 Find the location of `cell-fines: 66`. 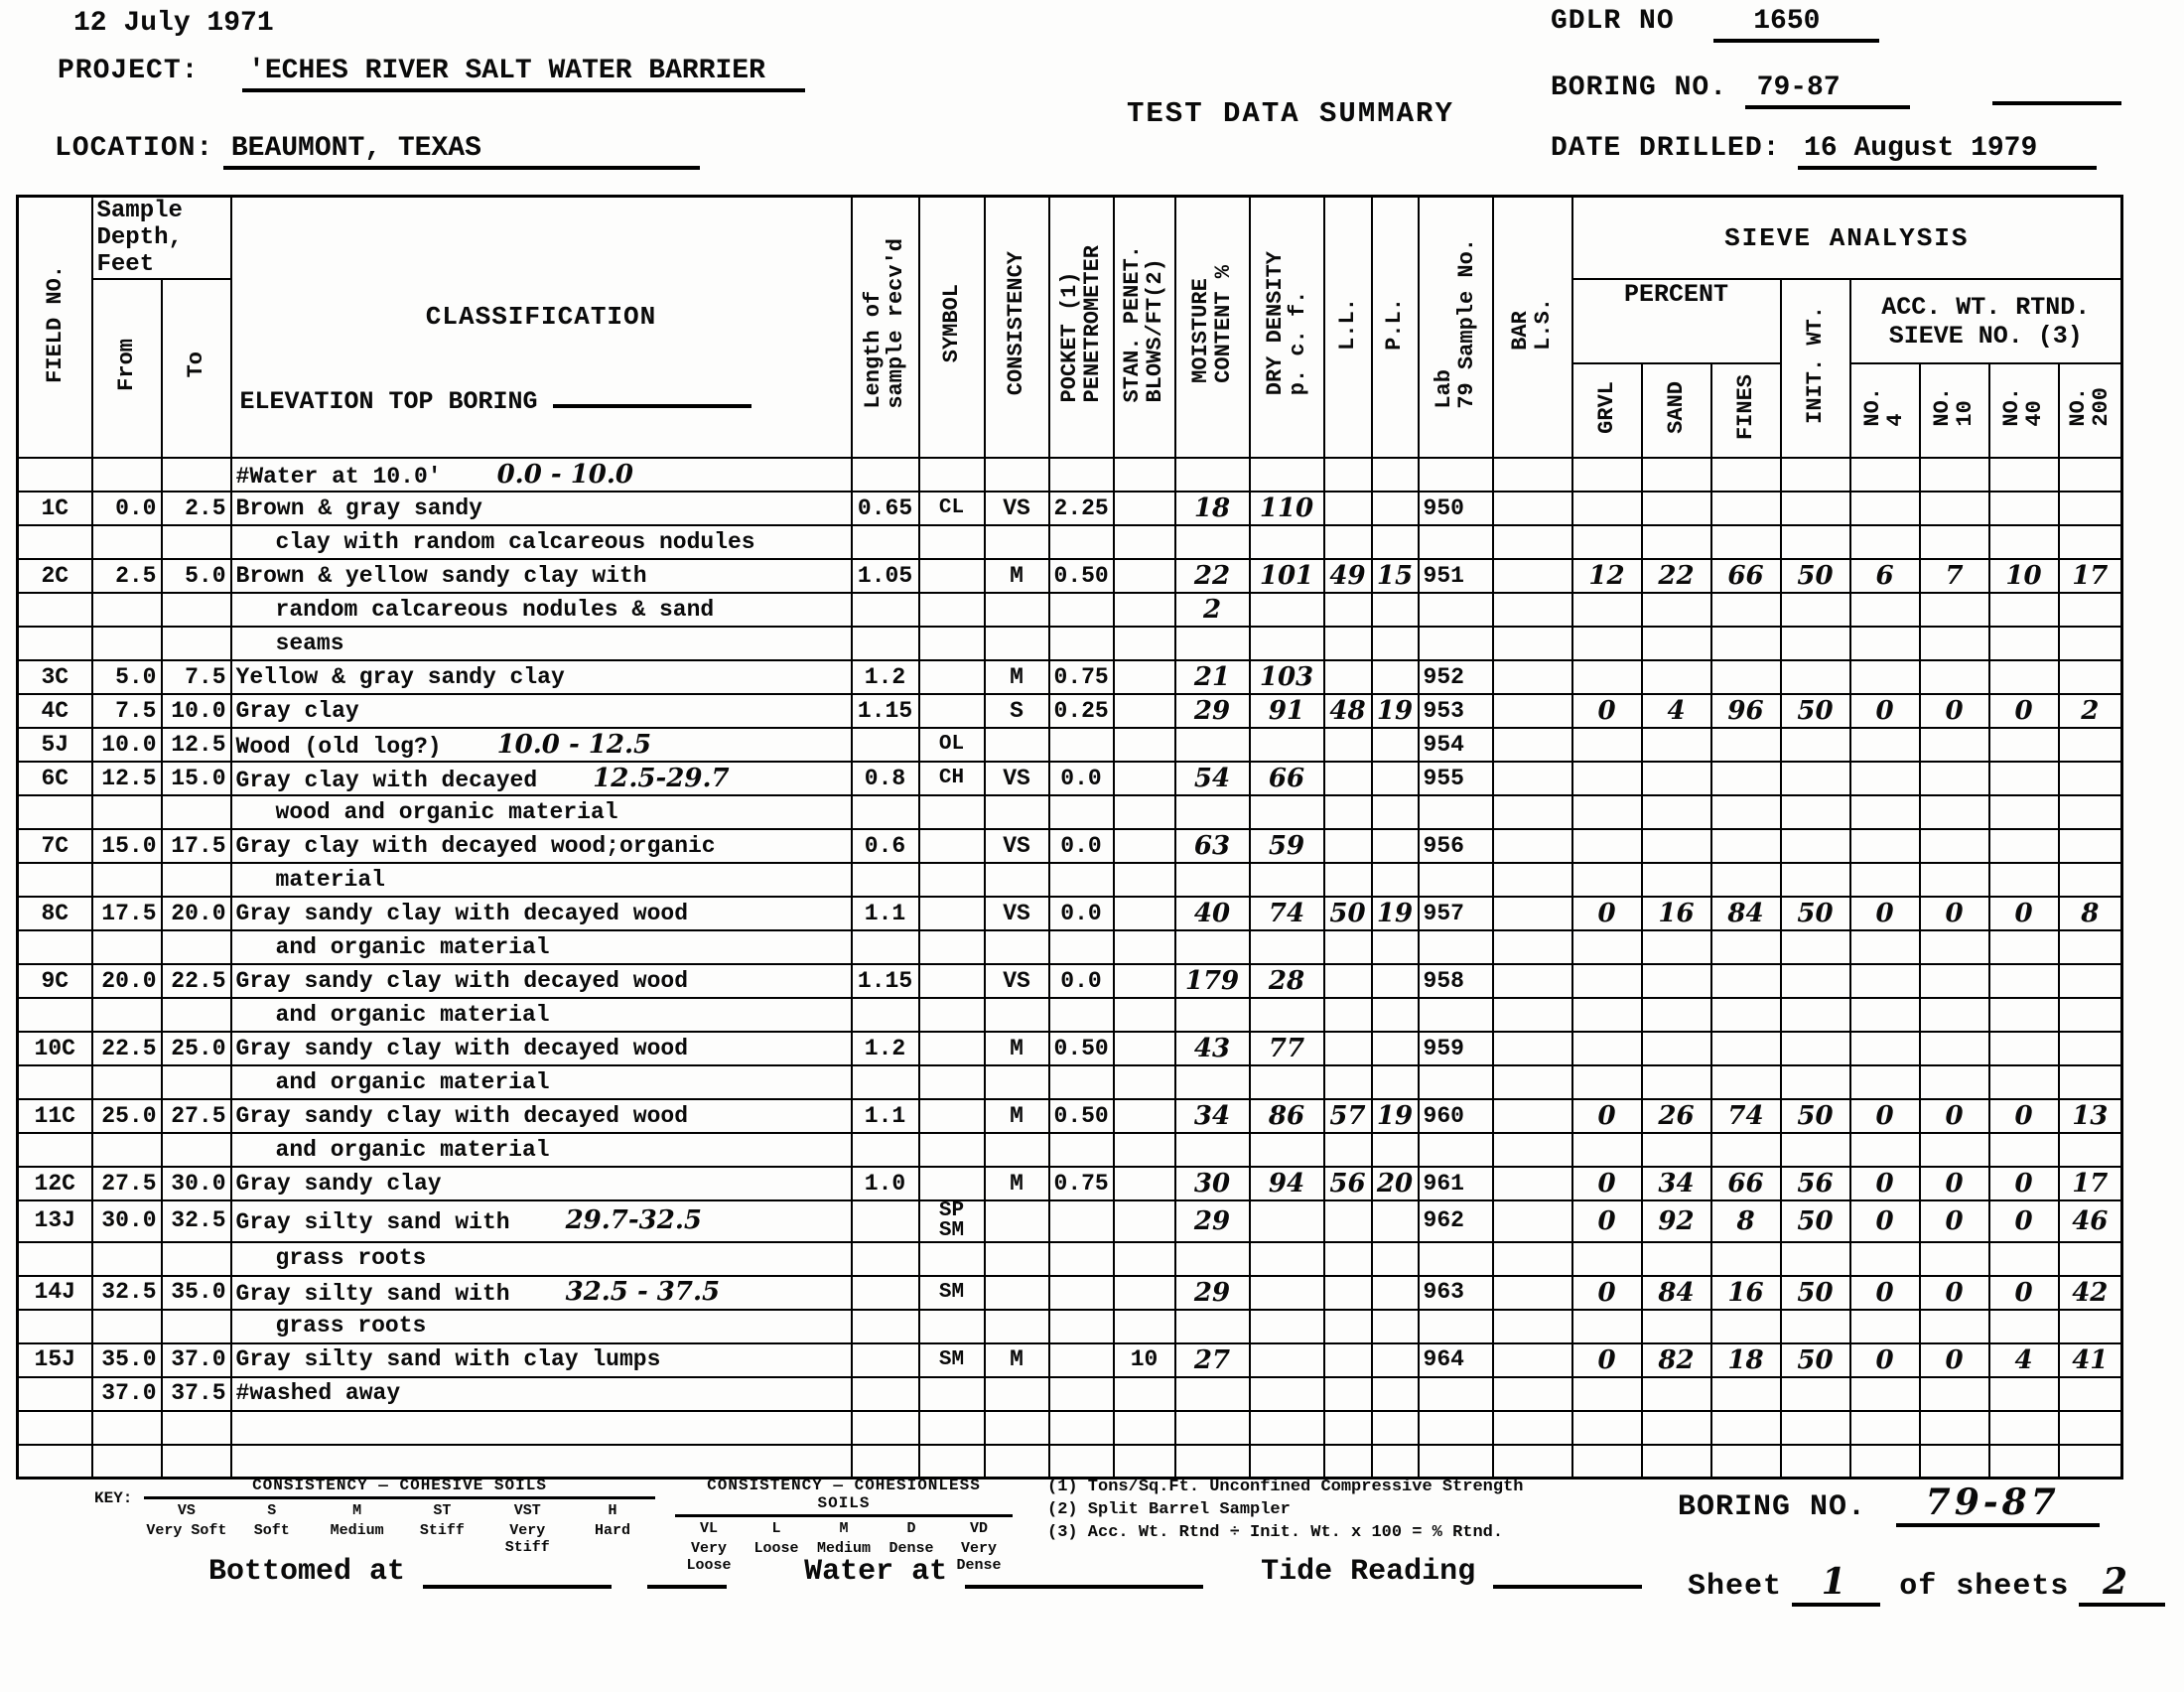

cell-fines: 66 is located at coordinates (1745, 1183).